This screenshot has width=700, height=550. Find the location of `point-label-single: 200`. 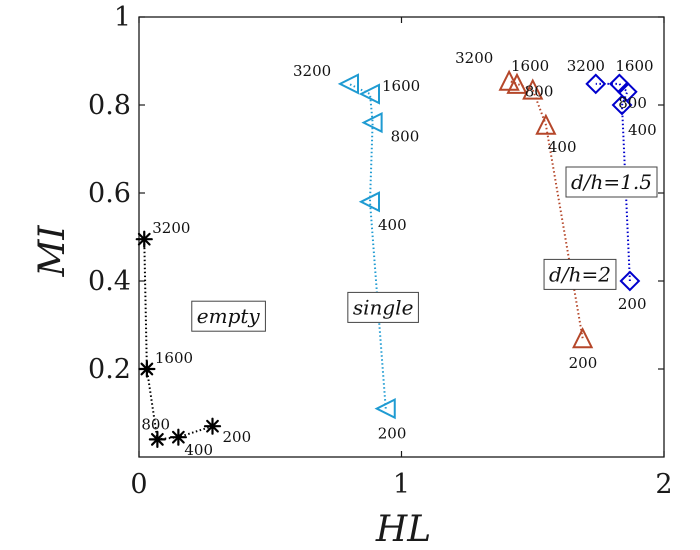

point-label-single: 200 is located at coordinates (392, 434).